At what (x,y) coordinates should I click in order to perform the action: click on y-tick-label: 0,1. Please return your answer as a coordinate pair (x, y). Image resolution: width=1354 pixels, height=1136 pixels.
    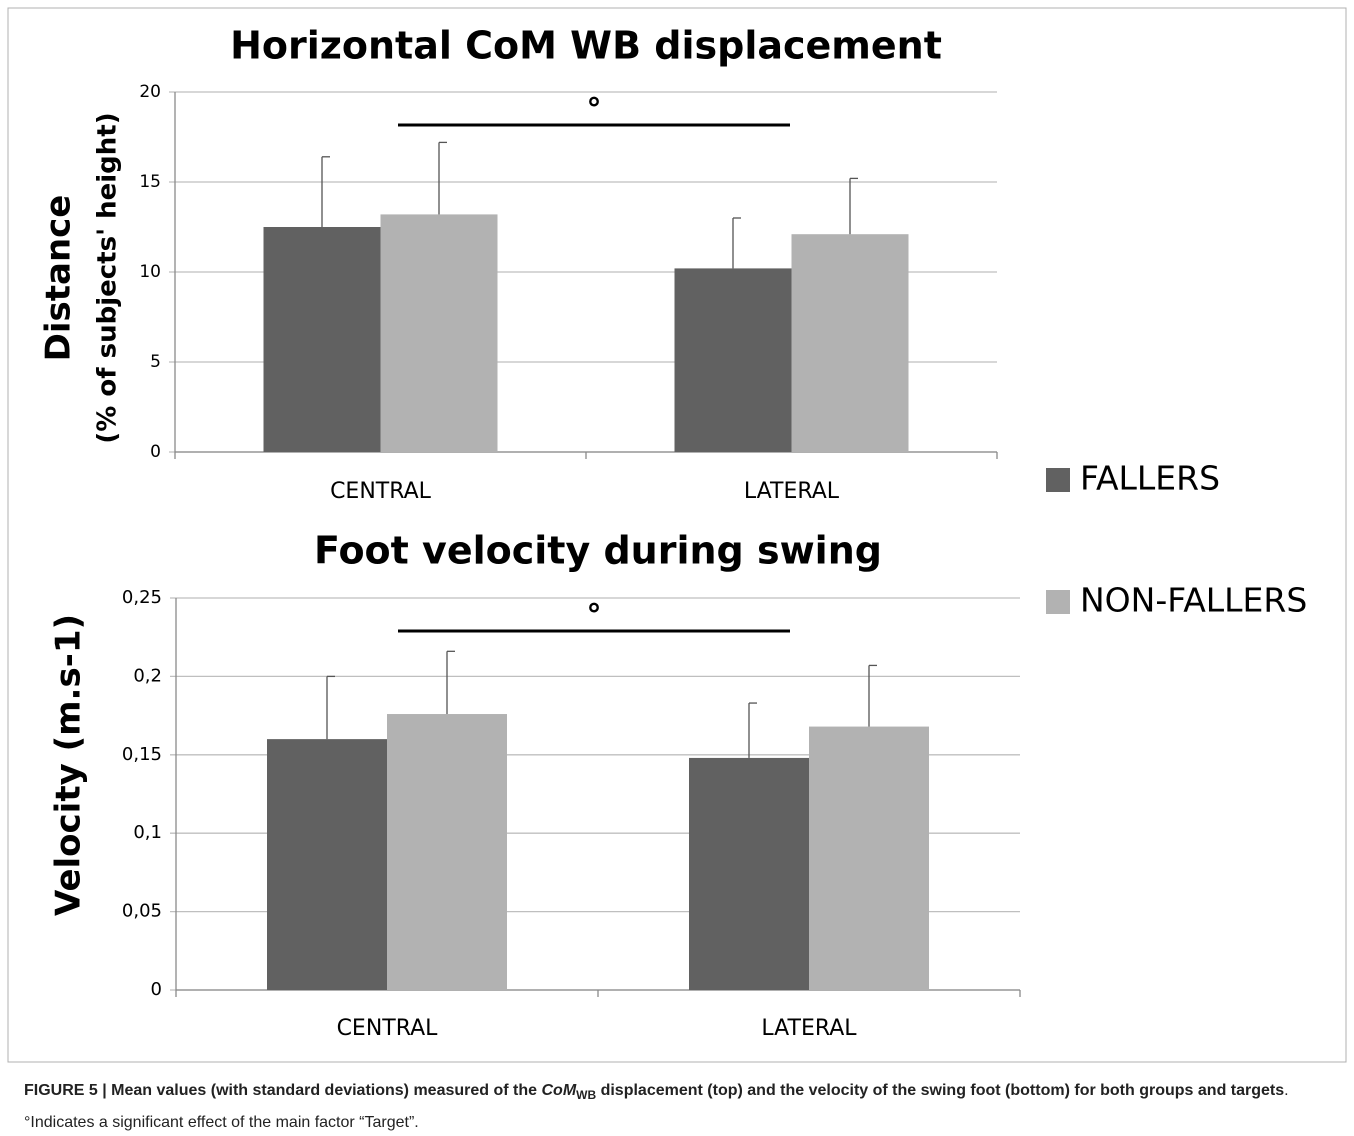
    Looking at the image, I should click on (147, 832).